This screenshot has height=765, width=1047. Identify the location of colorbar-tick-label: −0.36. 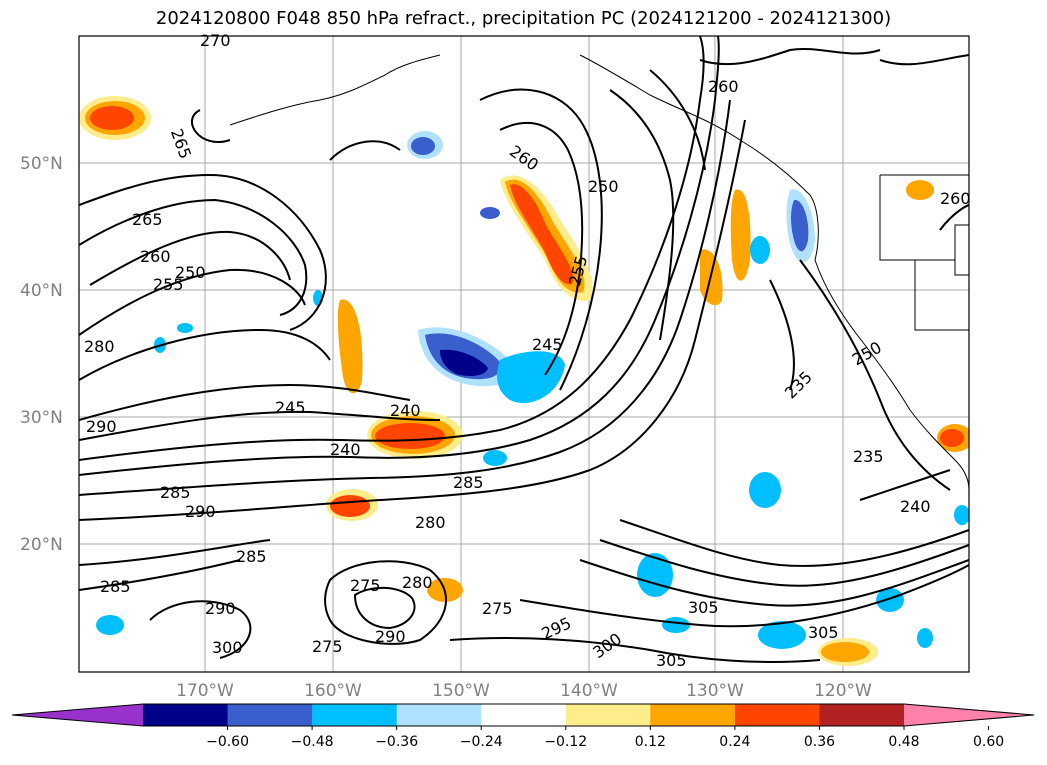
(396, 742).